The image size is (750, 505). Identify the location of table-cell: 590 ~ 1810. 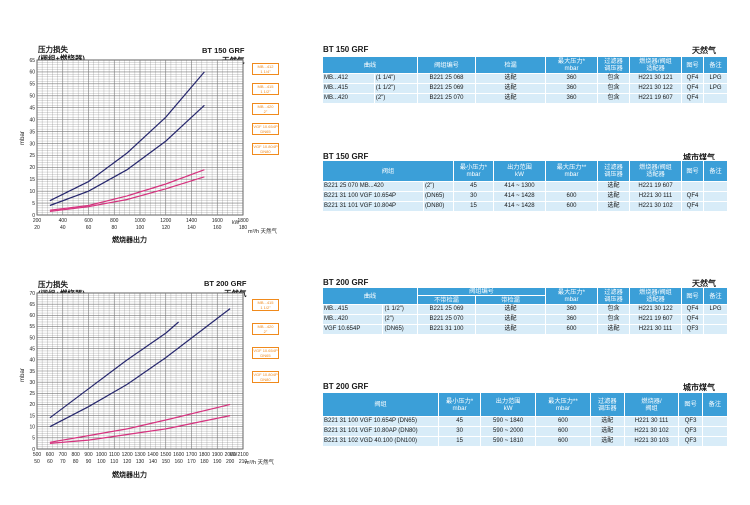
(508, 441).